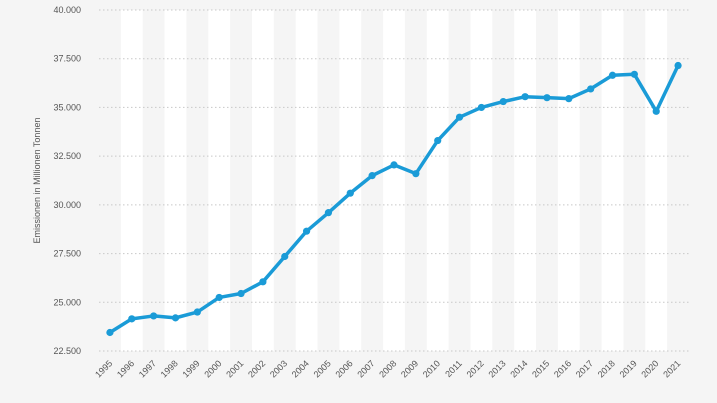 The width and height of the screenshot is (717, 403). I want to click on x-tick-label: 2006, so click(343, 368).